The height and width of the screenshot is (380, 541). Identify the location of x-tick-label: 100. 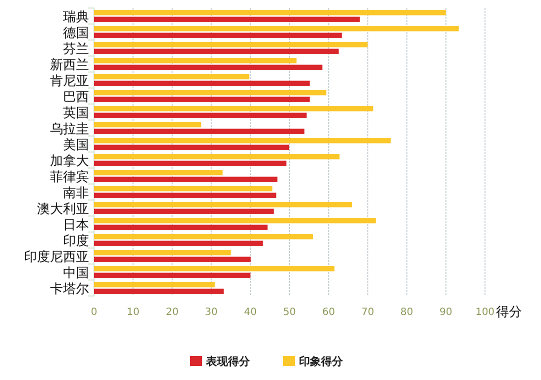
(485, 312).